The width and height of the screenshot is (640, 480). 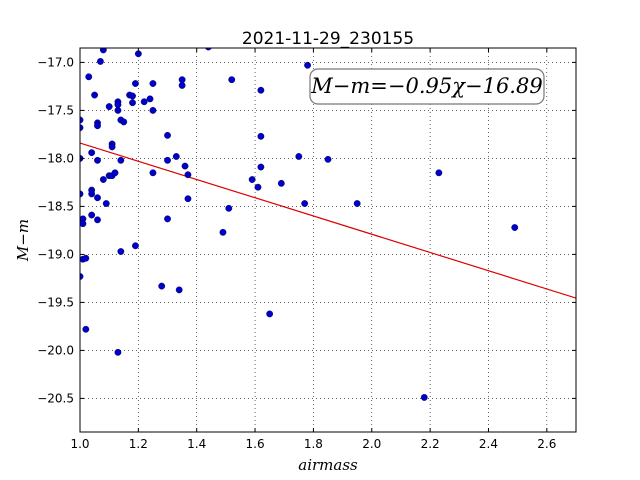 What do you see at coordinates (55, 302) in the screenshot?
I see `y-tick-label: −19.5` at bounding box center [55, 302].